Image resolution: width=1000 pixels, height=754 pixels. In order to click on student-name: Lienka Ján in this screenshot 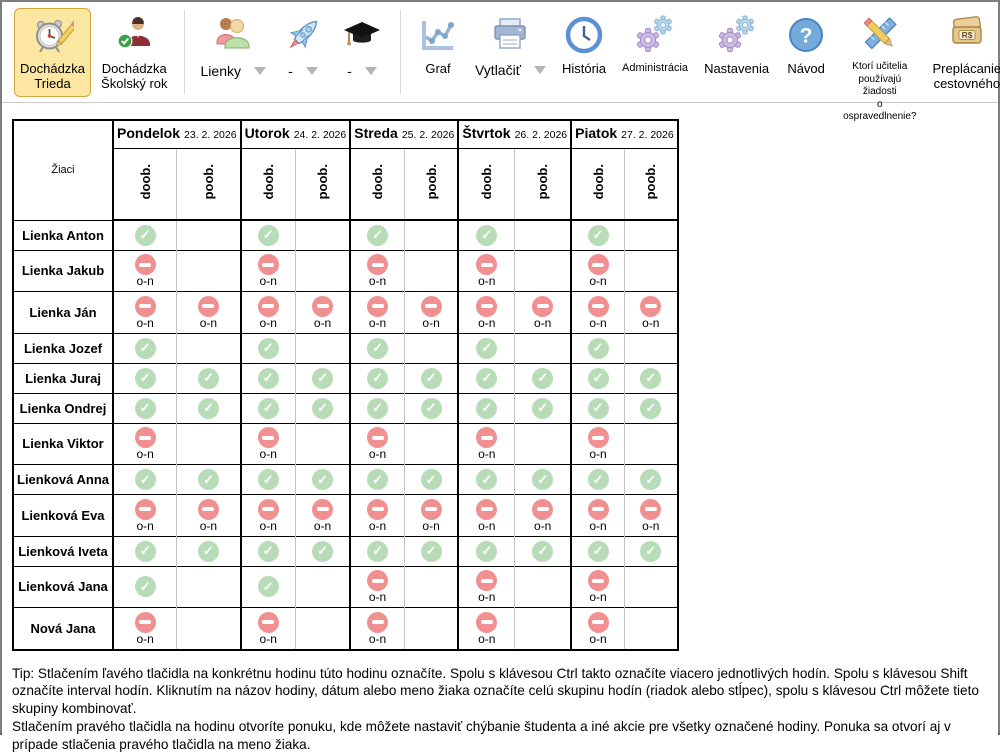, I will do `click(63, 313)`.